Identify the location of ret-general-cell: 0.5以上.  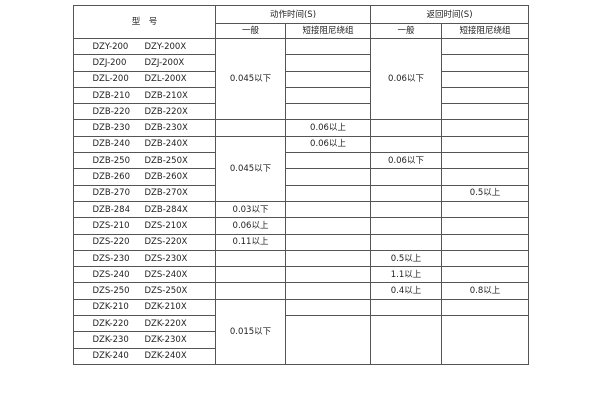
(406, 258).